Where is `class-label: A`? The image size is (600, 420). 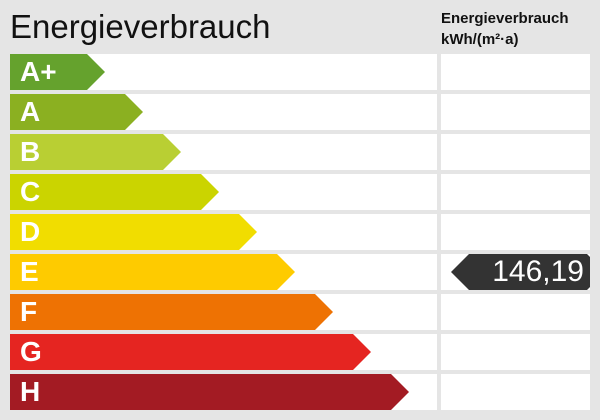
class-label: A is located at coordinates (30, 111).